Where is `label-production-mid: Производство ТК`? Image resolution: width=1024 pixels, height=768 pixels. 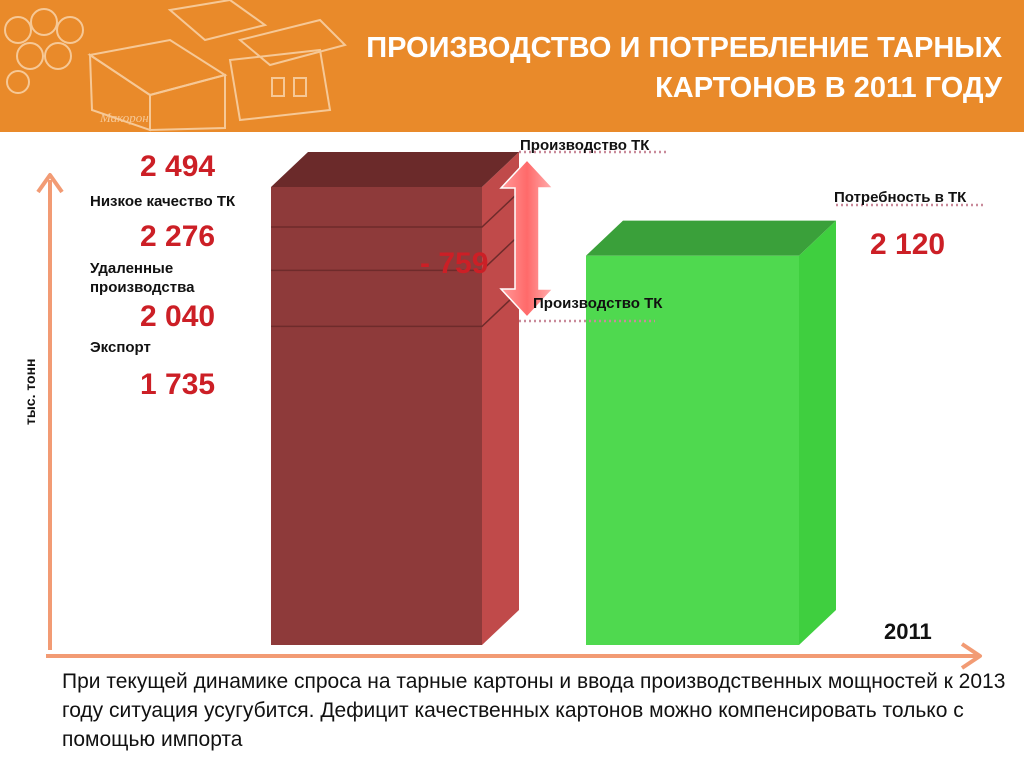
label-production-mid: Производство ТК is located at coordinates (598, 303).